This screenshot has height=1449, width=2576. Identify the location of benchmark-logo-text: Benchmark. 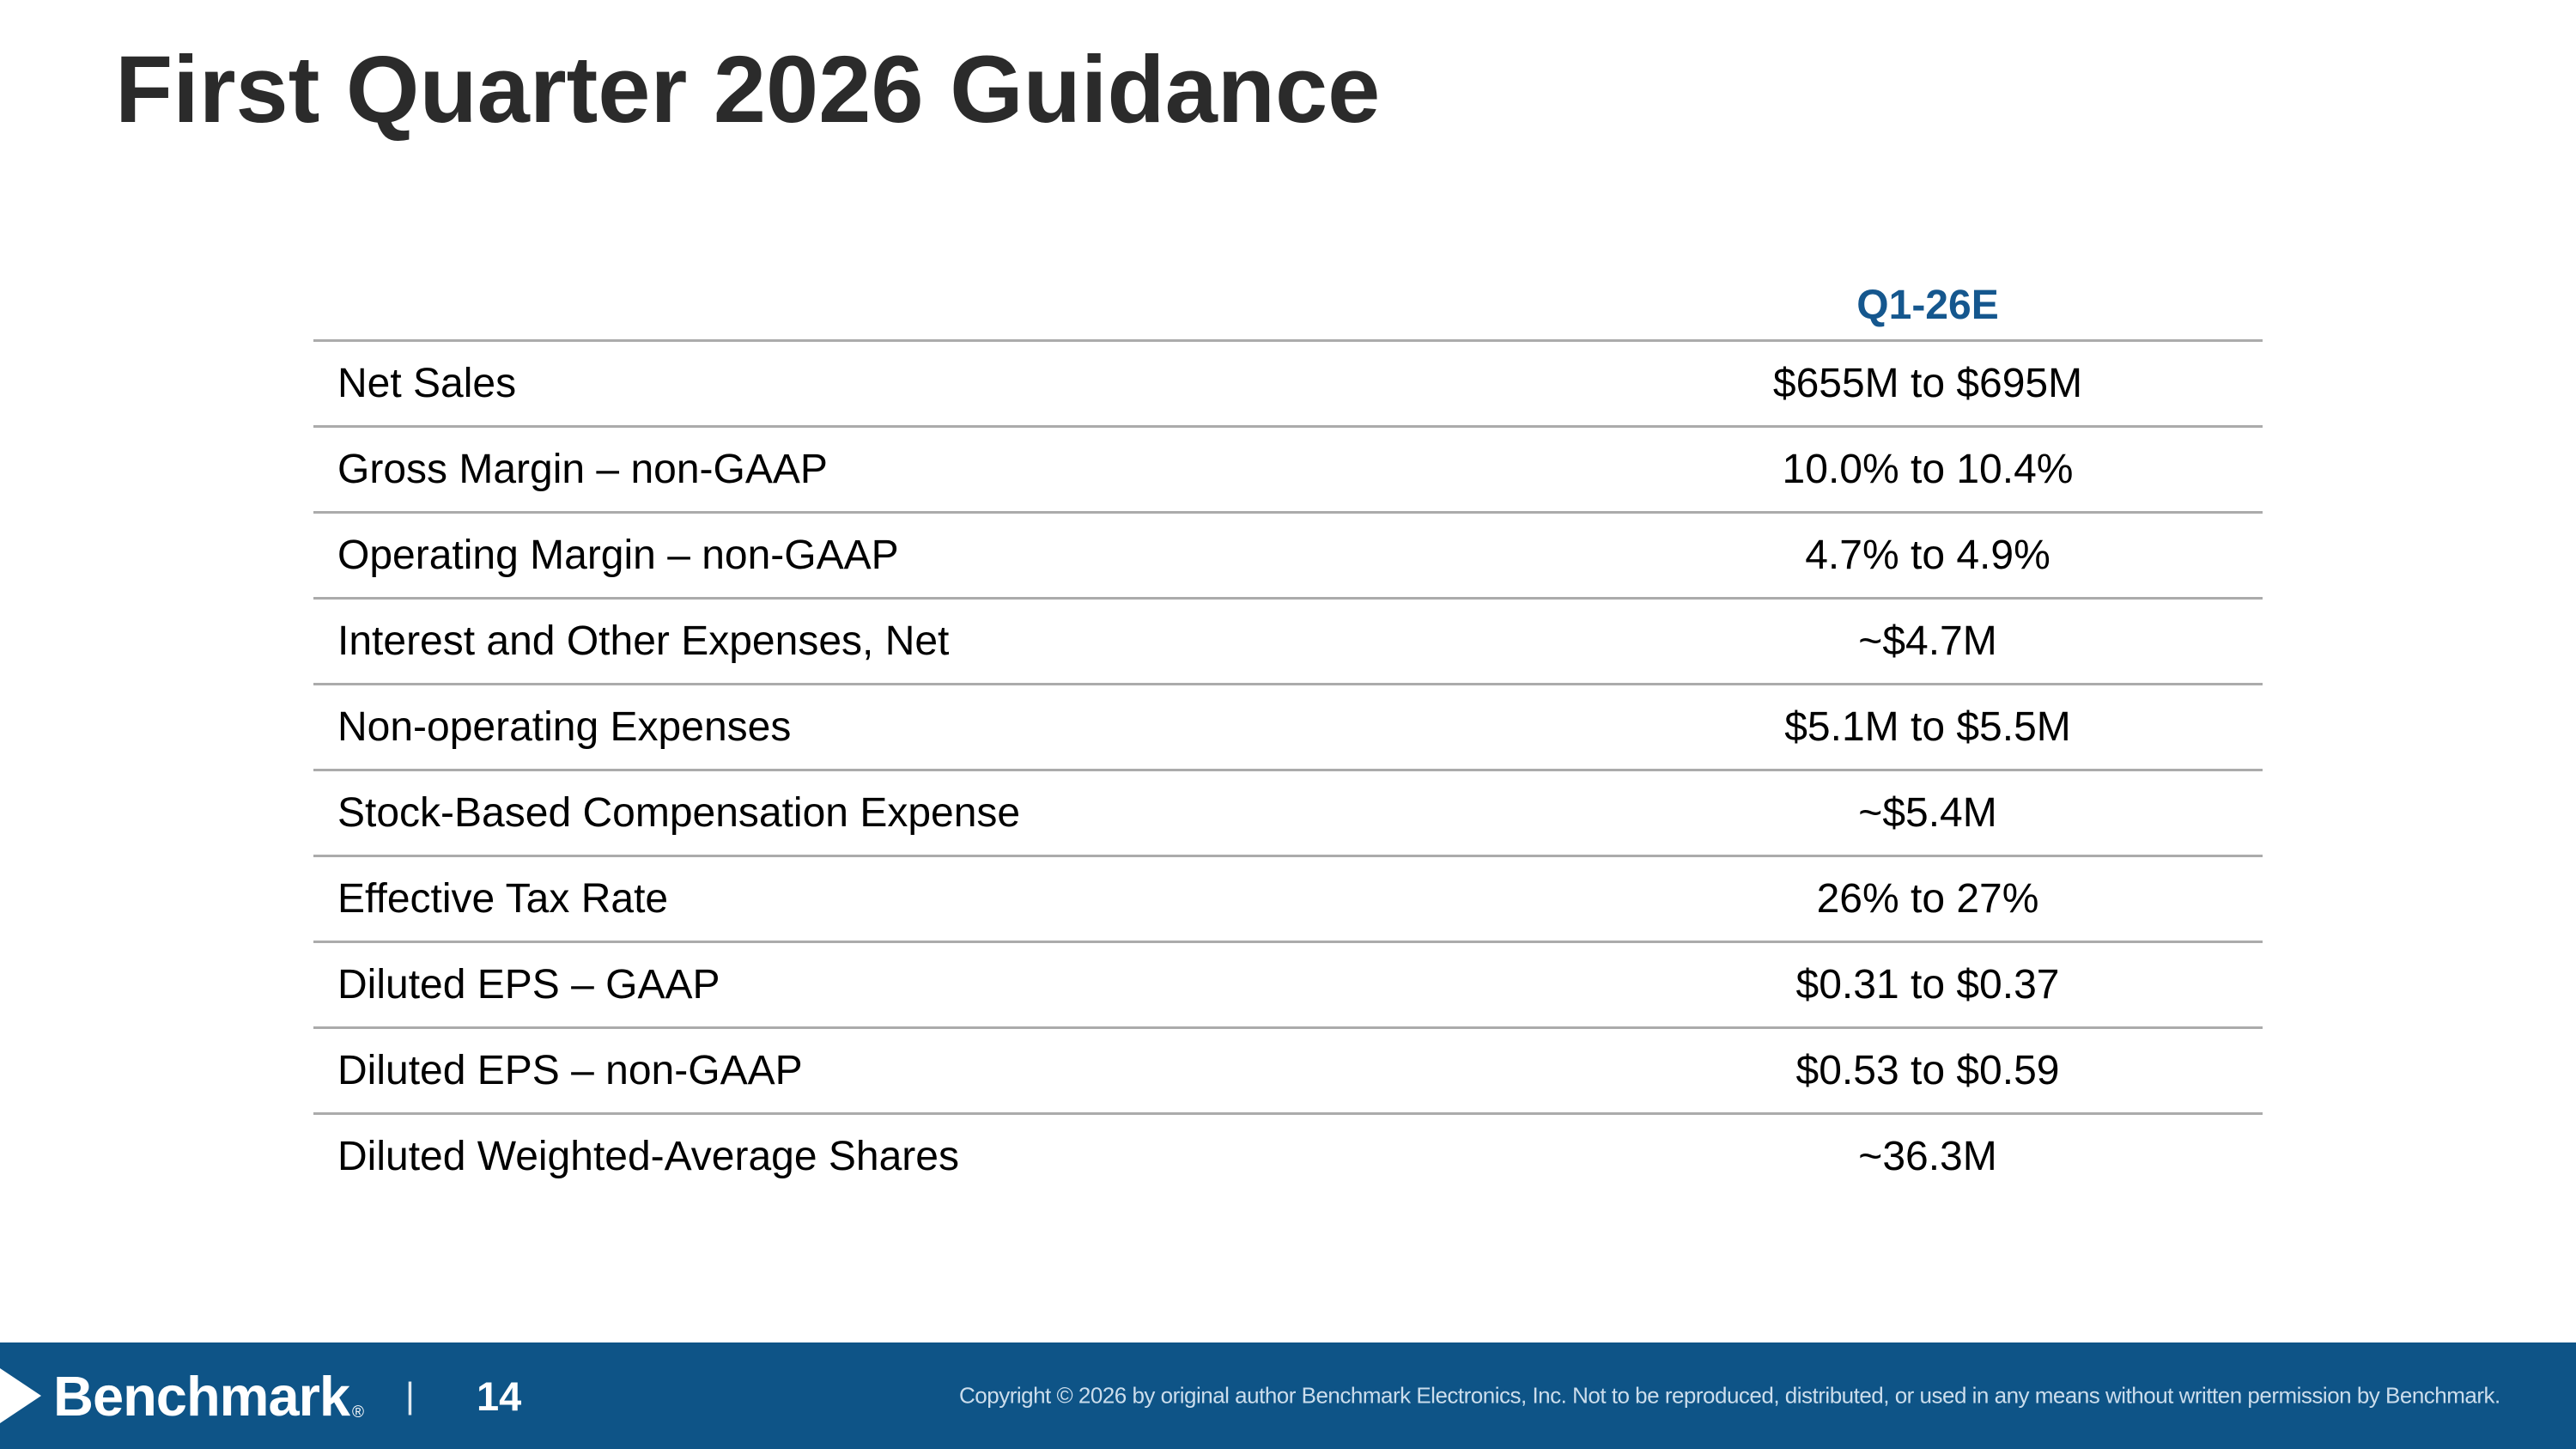
(202, 1396).